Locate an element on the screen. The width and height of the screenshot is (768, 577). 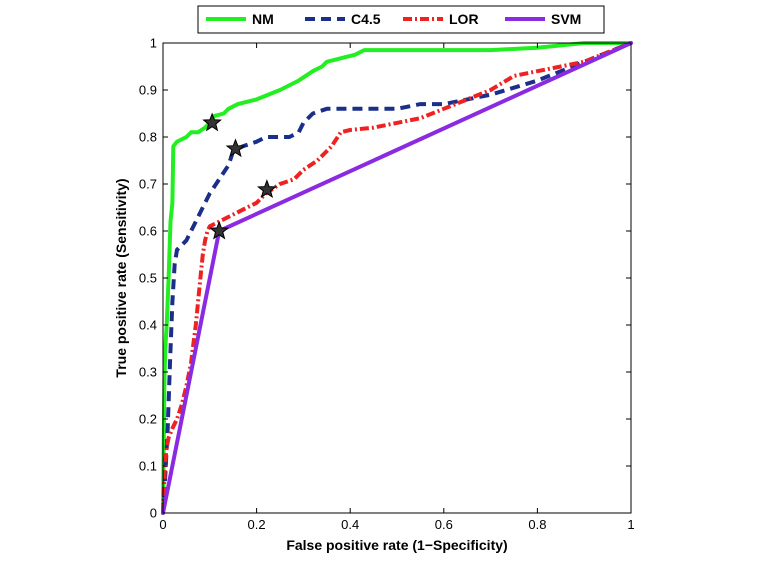
legend-label-nm: NM is located at coordinates (263, 19).